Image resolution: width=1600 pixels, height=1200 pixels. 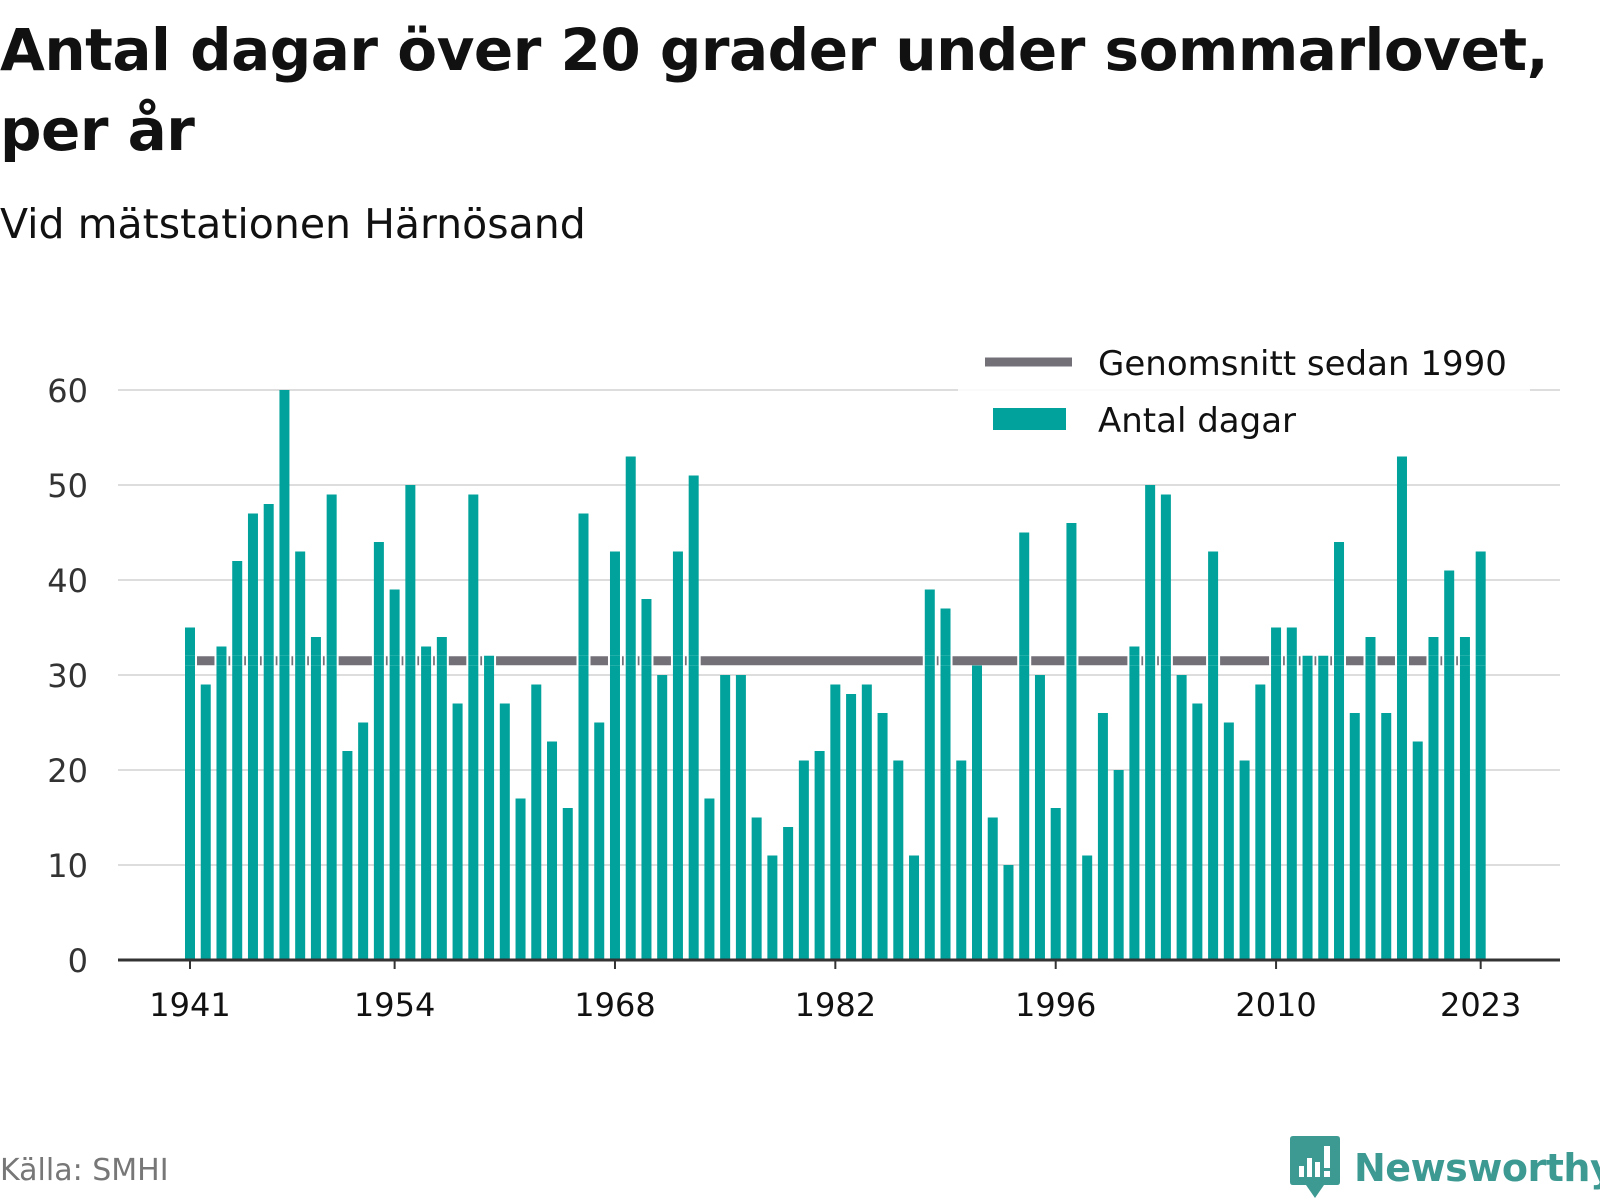 I want to click on y-tick-label: 20, so click(x=67, y=771).